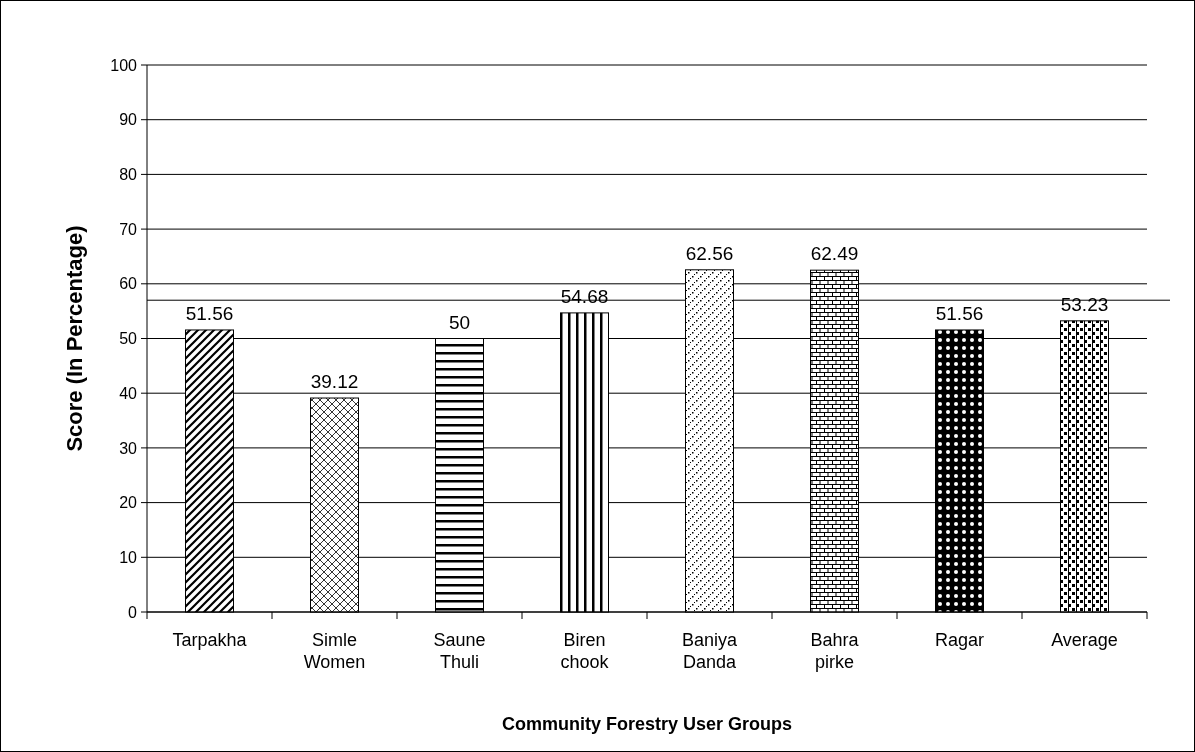 This screenshot has width=1195, height=752. I want to click on data-label: 62.49, so click(834, 254).